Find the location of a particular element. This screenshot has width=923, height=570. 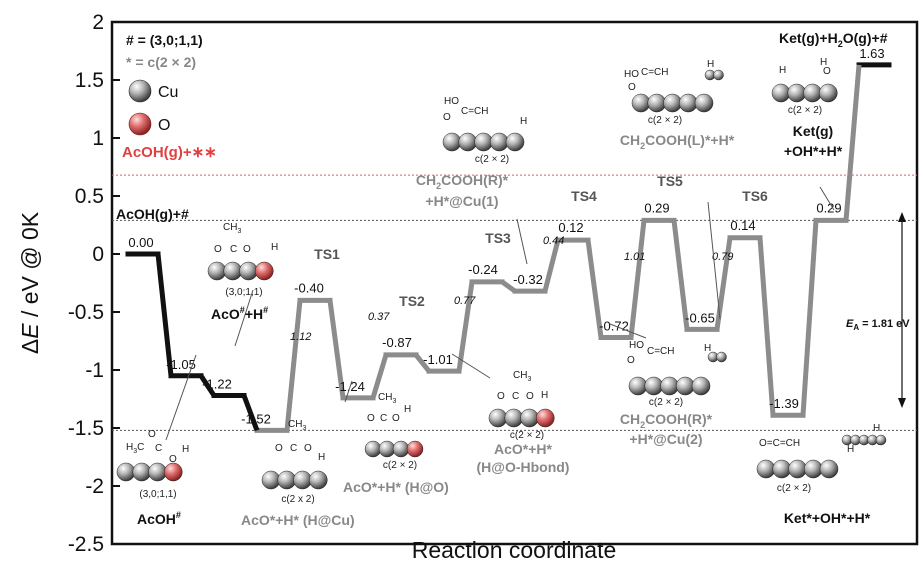

surface-label-star-7: c(2 × 2) is located at coordinates (805, 110).